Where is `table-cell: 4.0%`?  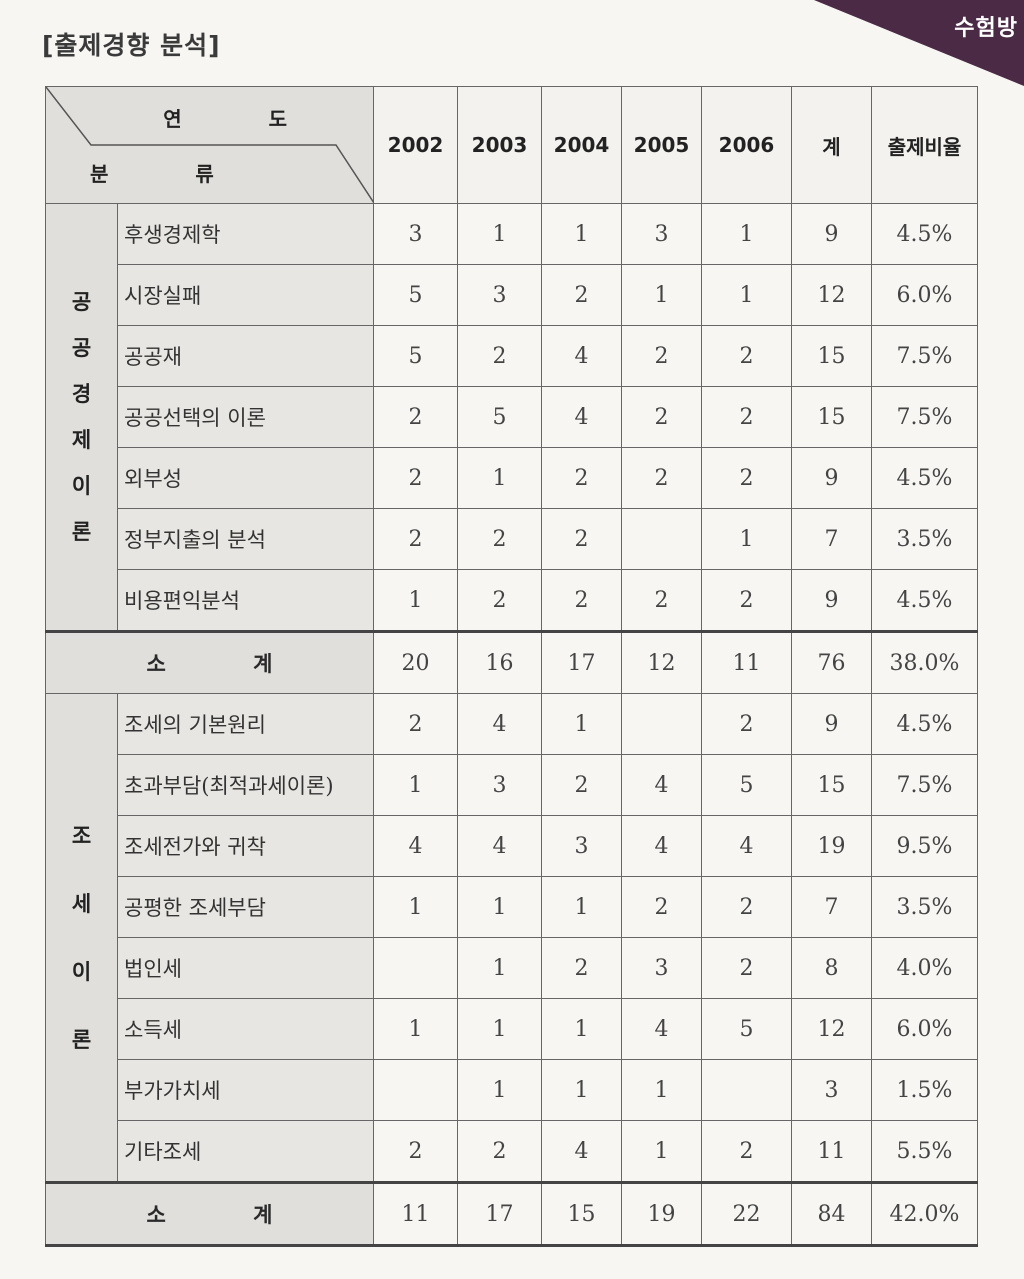
table-cell: 4.0% is located at coordinates (924, 968).